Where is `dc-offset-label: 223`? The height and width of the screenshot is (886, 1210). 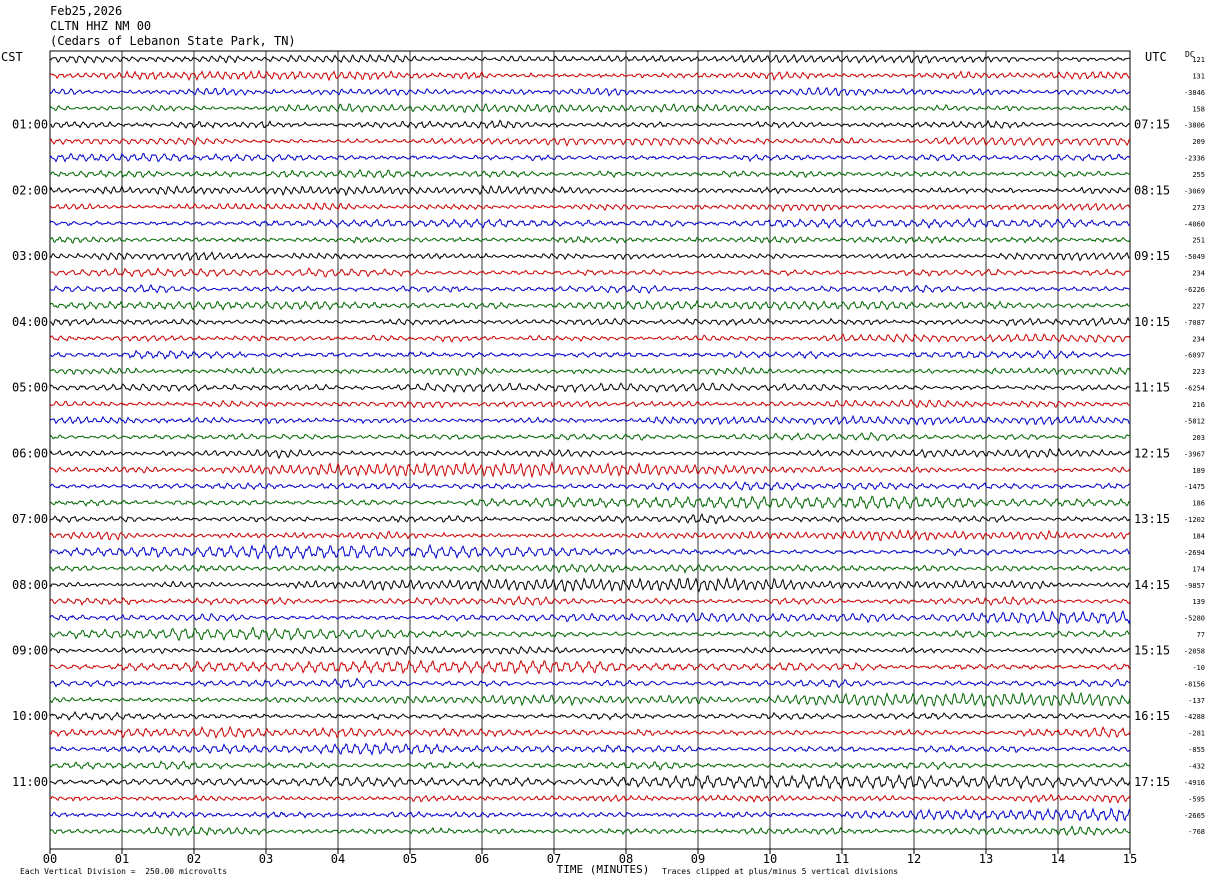 dc-offset-label: 223 is located at coordinates (1198, 372).